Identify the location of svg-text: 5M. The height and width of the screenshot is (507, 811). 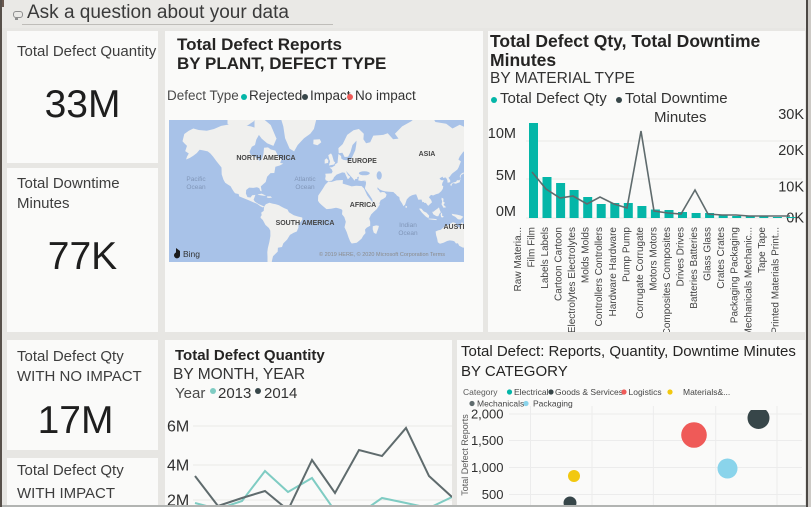
(506, 176).